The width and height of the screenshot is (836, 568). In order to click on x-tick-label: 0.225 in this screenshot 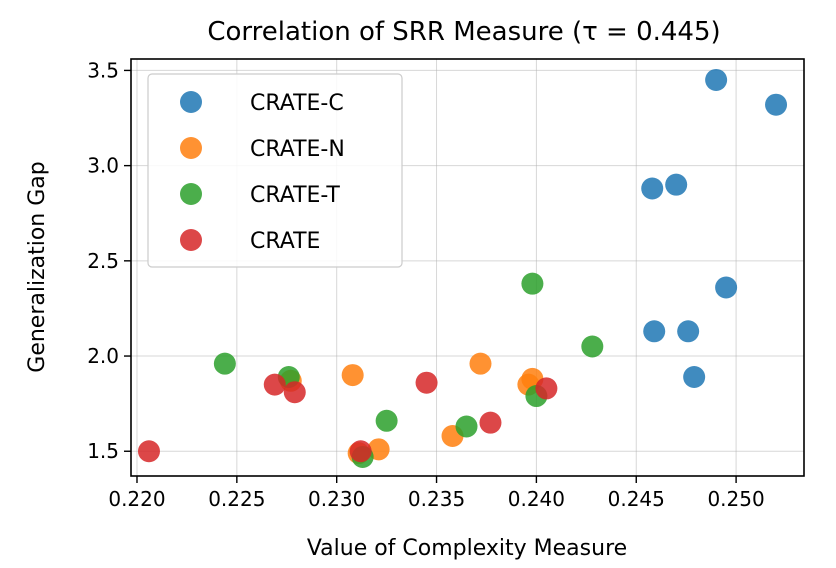, I will do `click(236, 499)`.